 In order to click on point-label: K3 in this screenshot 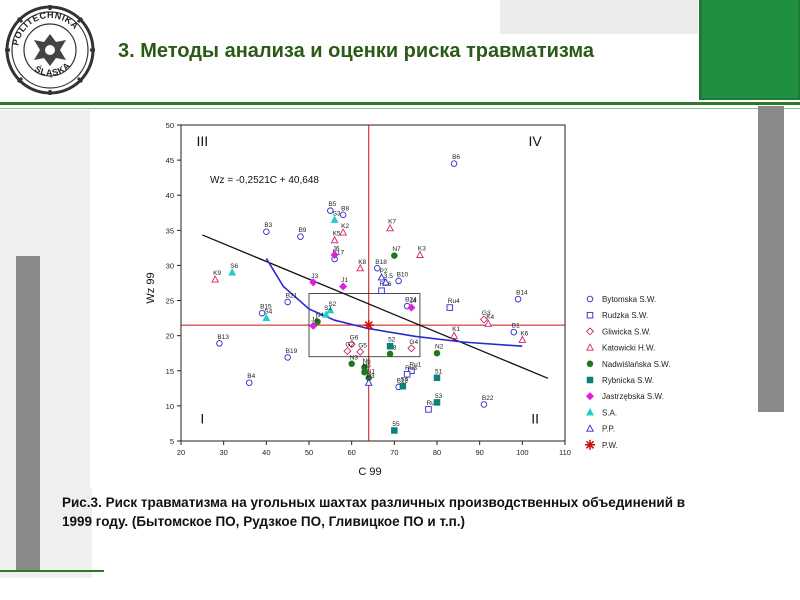, I will do `click(422, 248)`.